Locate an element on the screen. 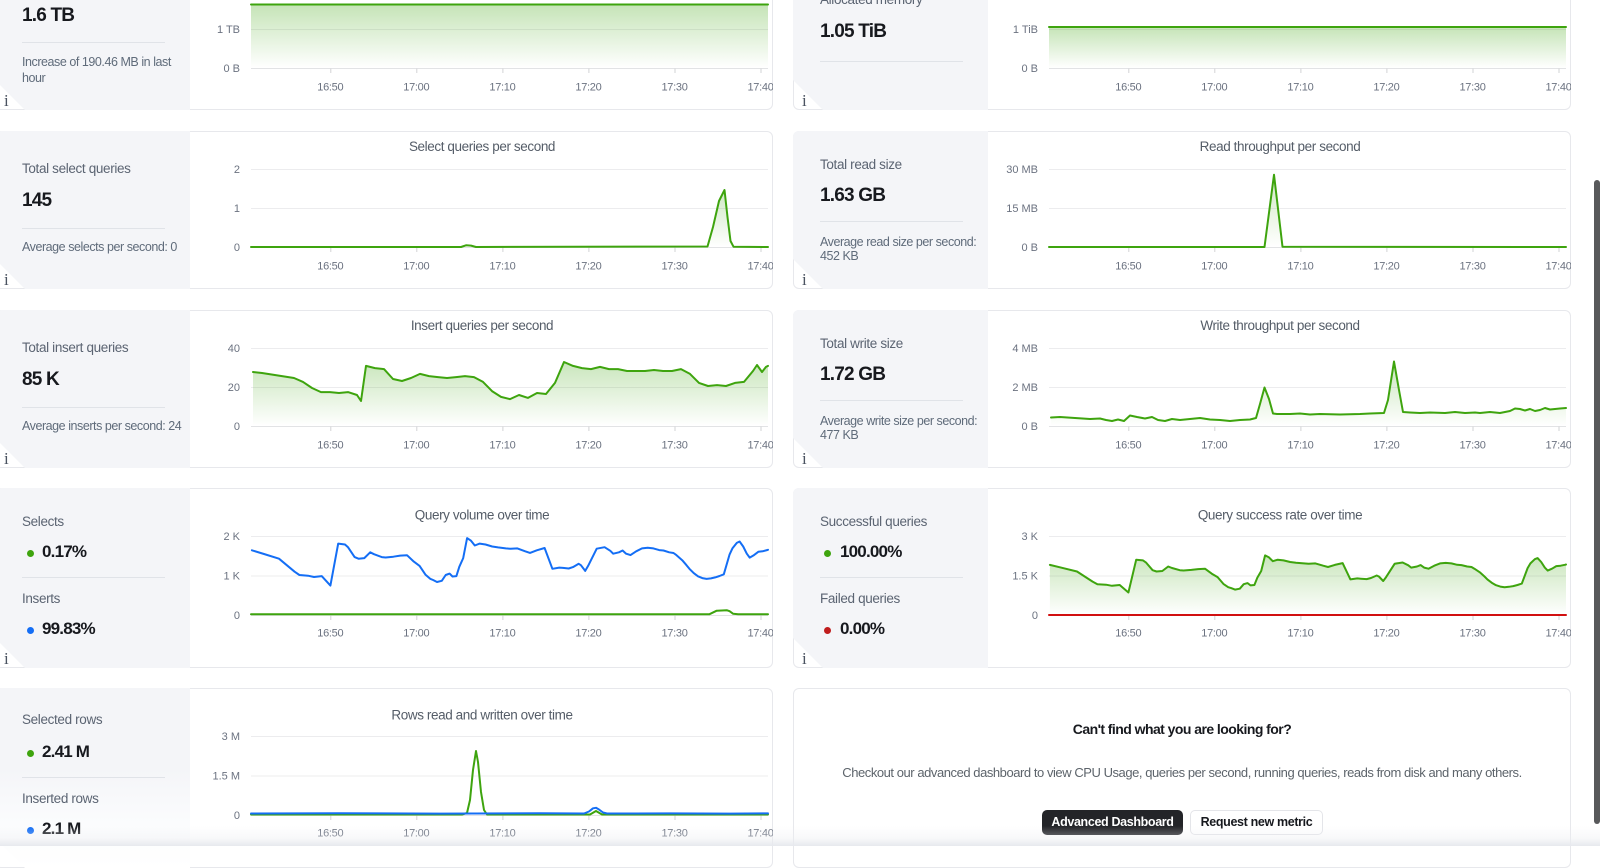 The width and height of the screenshot is (1600, 868). svg-text: 1 TB is located at coordinates (228, 30).